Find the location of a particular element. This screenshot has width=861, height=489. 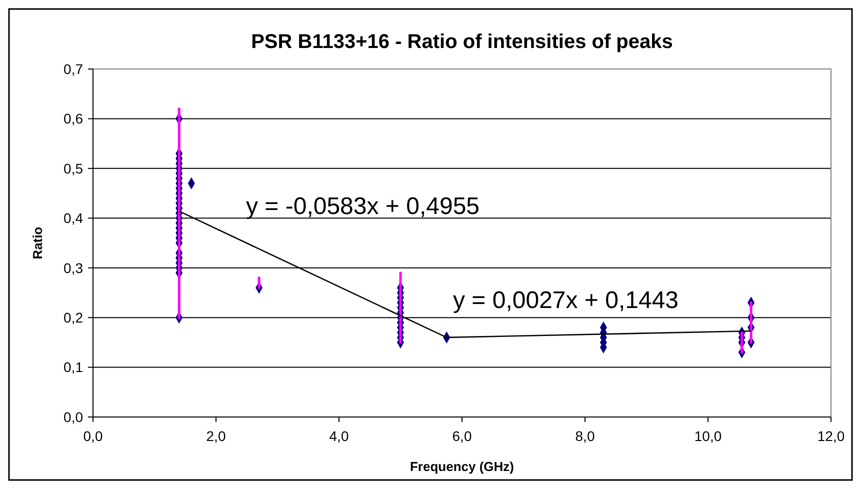

annotation: y = 0,0027x + 0,1443 is located at coordinates (566, 300).